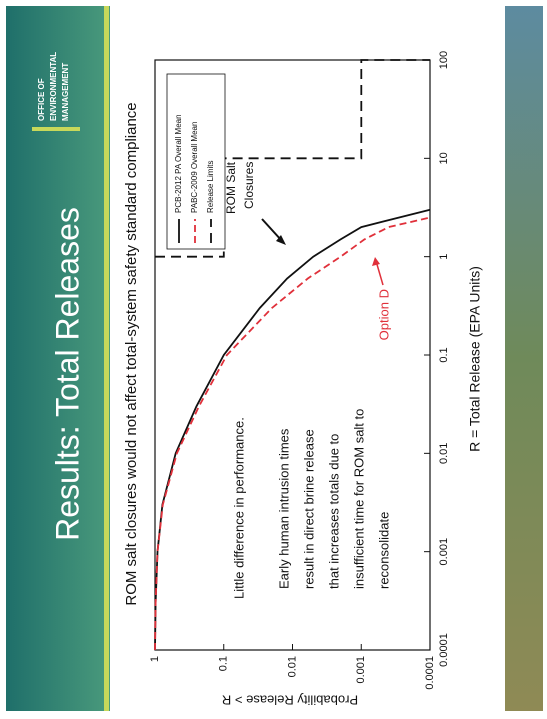 This screenshot has width=547, height=719. I want to click on y-axis-label: Probability Release > R, so click(290, 700).